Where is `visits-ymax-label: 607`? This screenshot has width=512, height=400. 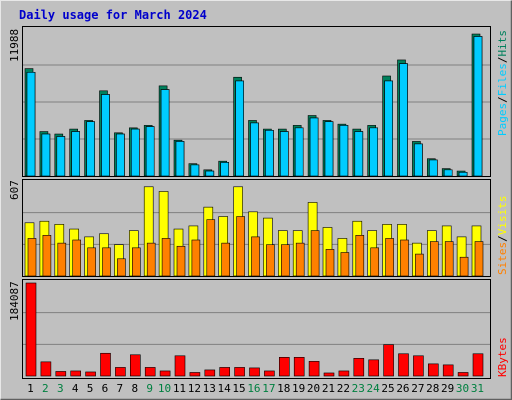
visits-ymax-label: 607 is located at coordinates (14, 190).